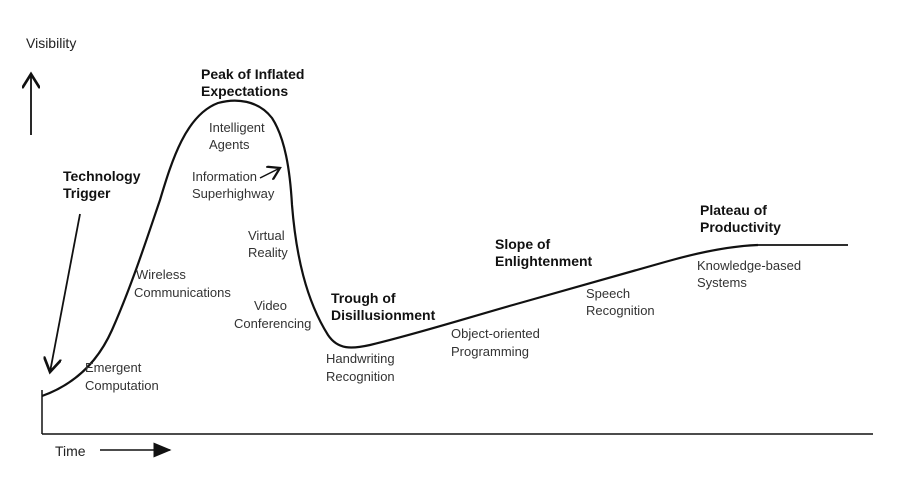 The height and width of the screenshot is (494, 900). Describe the element at coordinates (268, 244) in the screenshot. I see `tech-virtual-reality: Virtual Reality` at that location.